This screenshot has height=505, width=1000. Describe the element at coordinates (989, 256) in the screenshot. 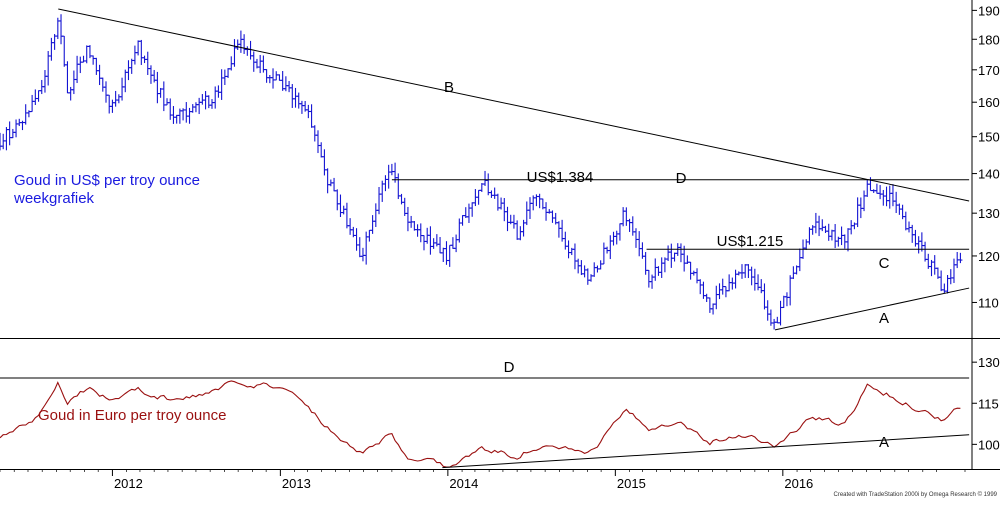

I see `usd-y-tick-label-120: 120` at that location.